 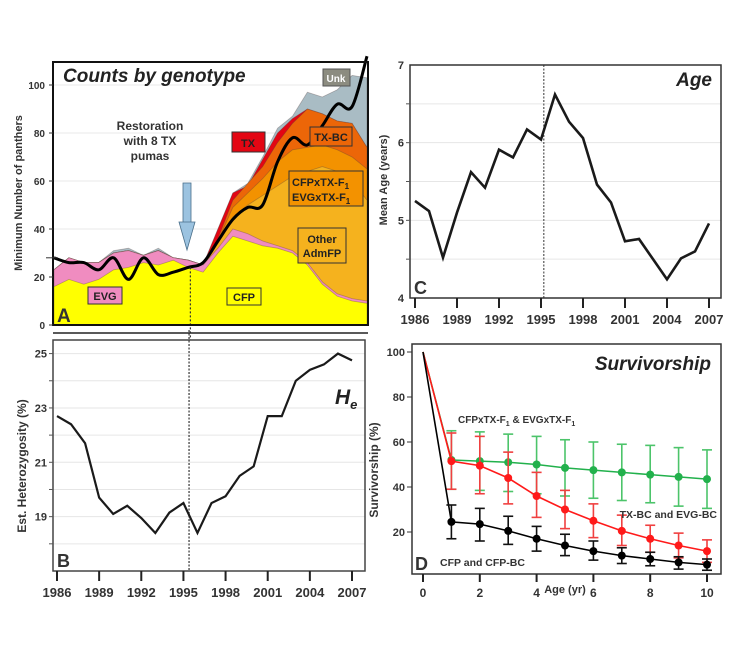 I want to click on panel-b-y-axis-label: Est. Heterozygosity (%), so click(x=22, y=465).